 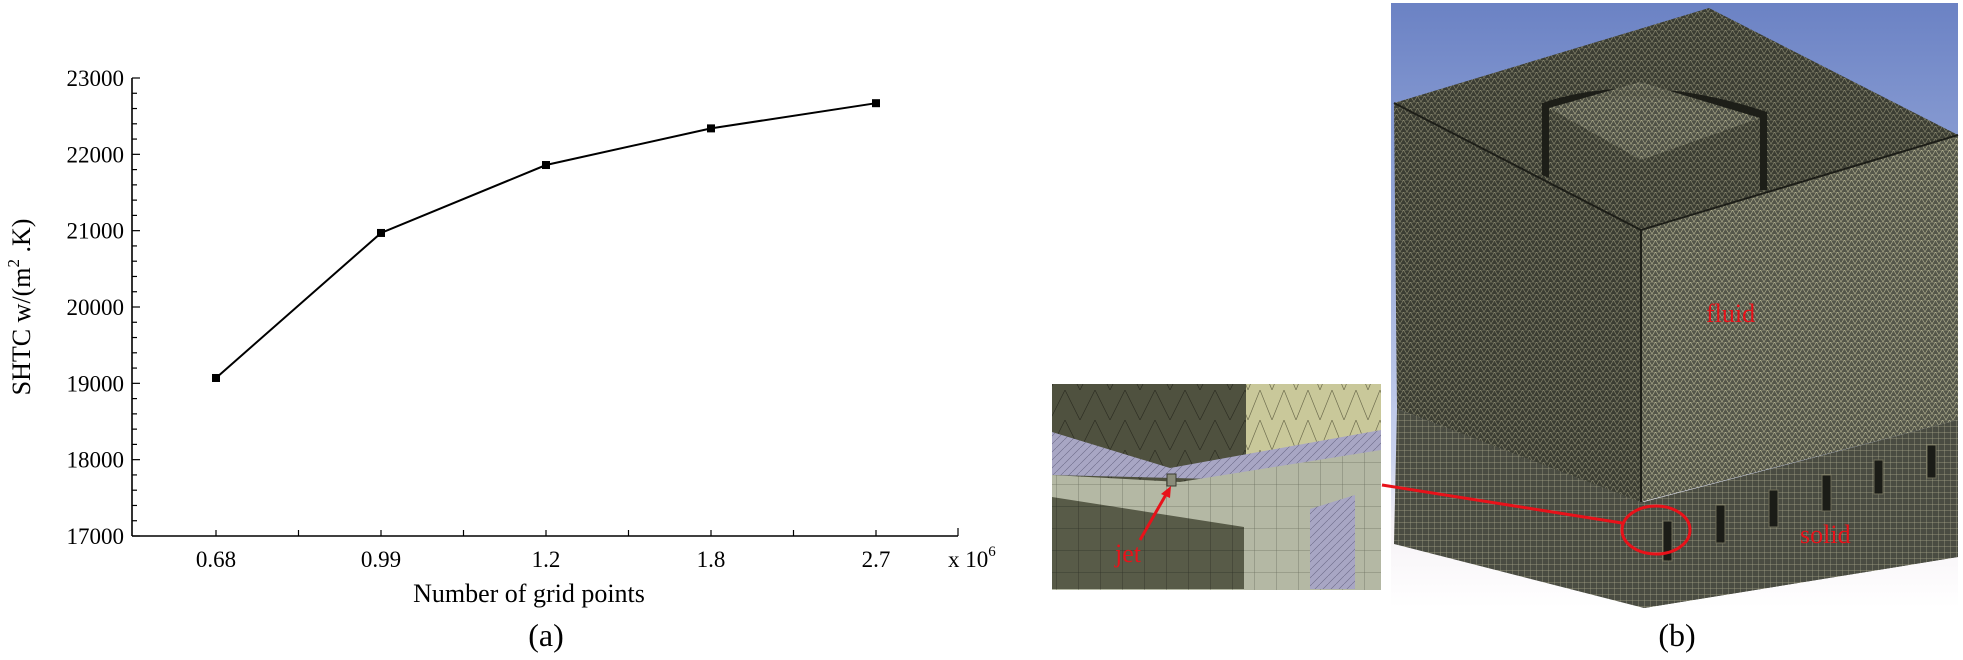 What do you see at coordinates (1799, 503) in the screenshot?
I see `channel-slots` at bounding box center [1799, 503].